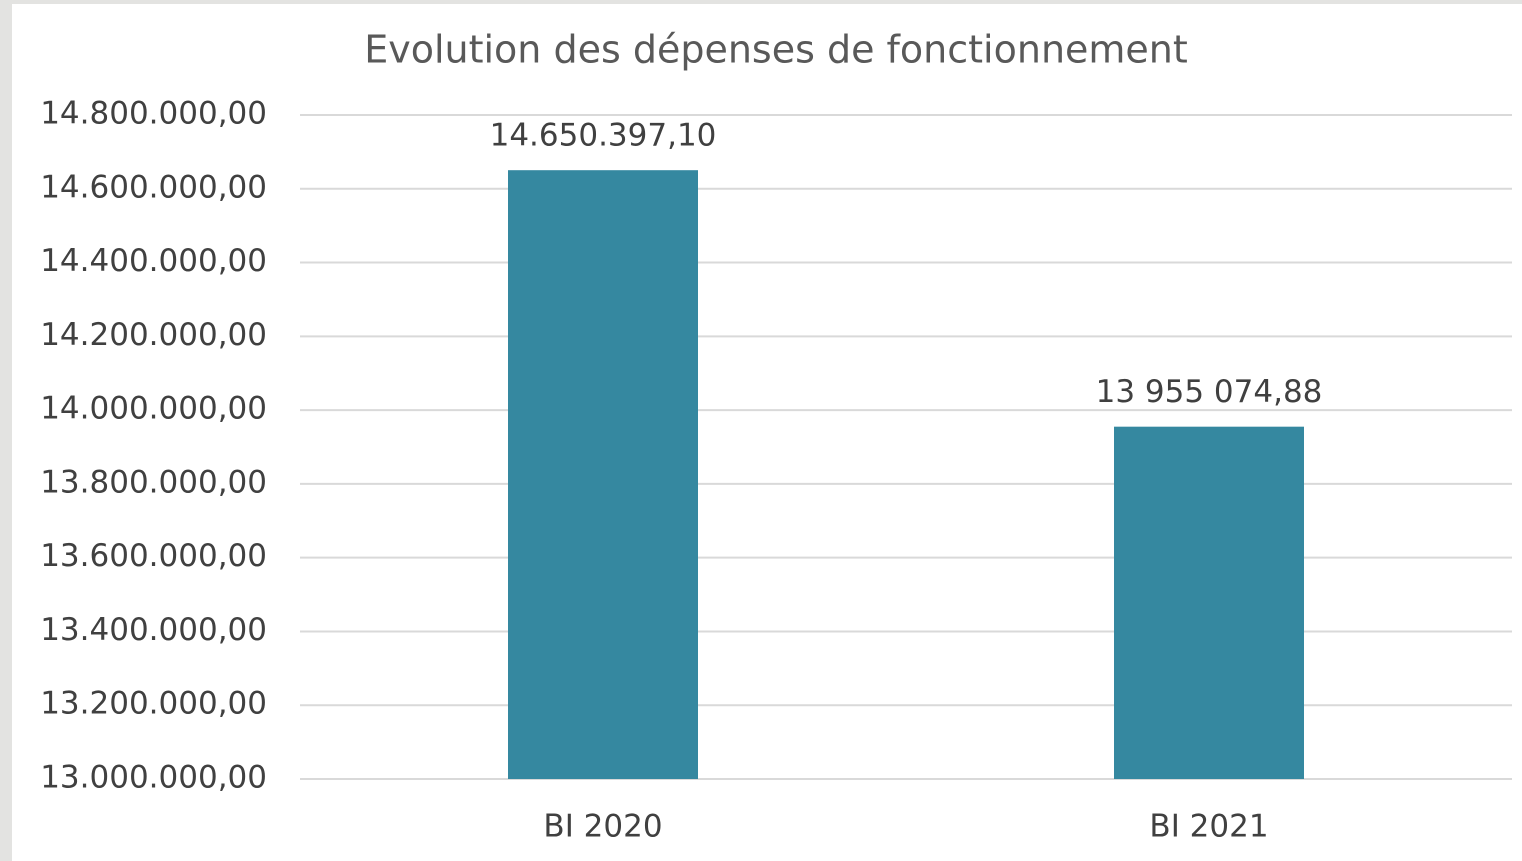 The height and width of the screenshot is (861, 1522). I want to click on y-tick-label: 14.600.000,00, so click(153, 187).